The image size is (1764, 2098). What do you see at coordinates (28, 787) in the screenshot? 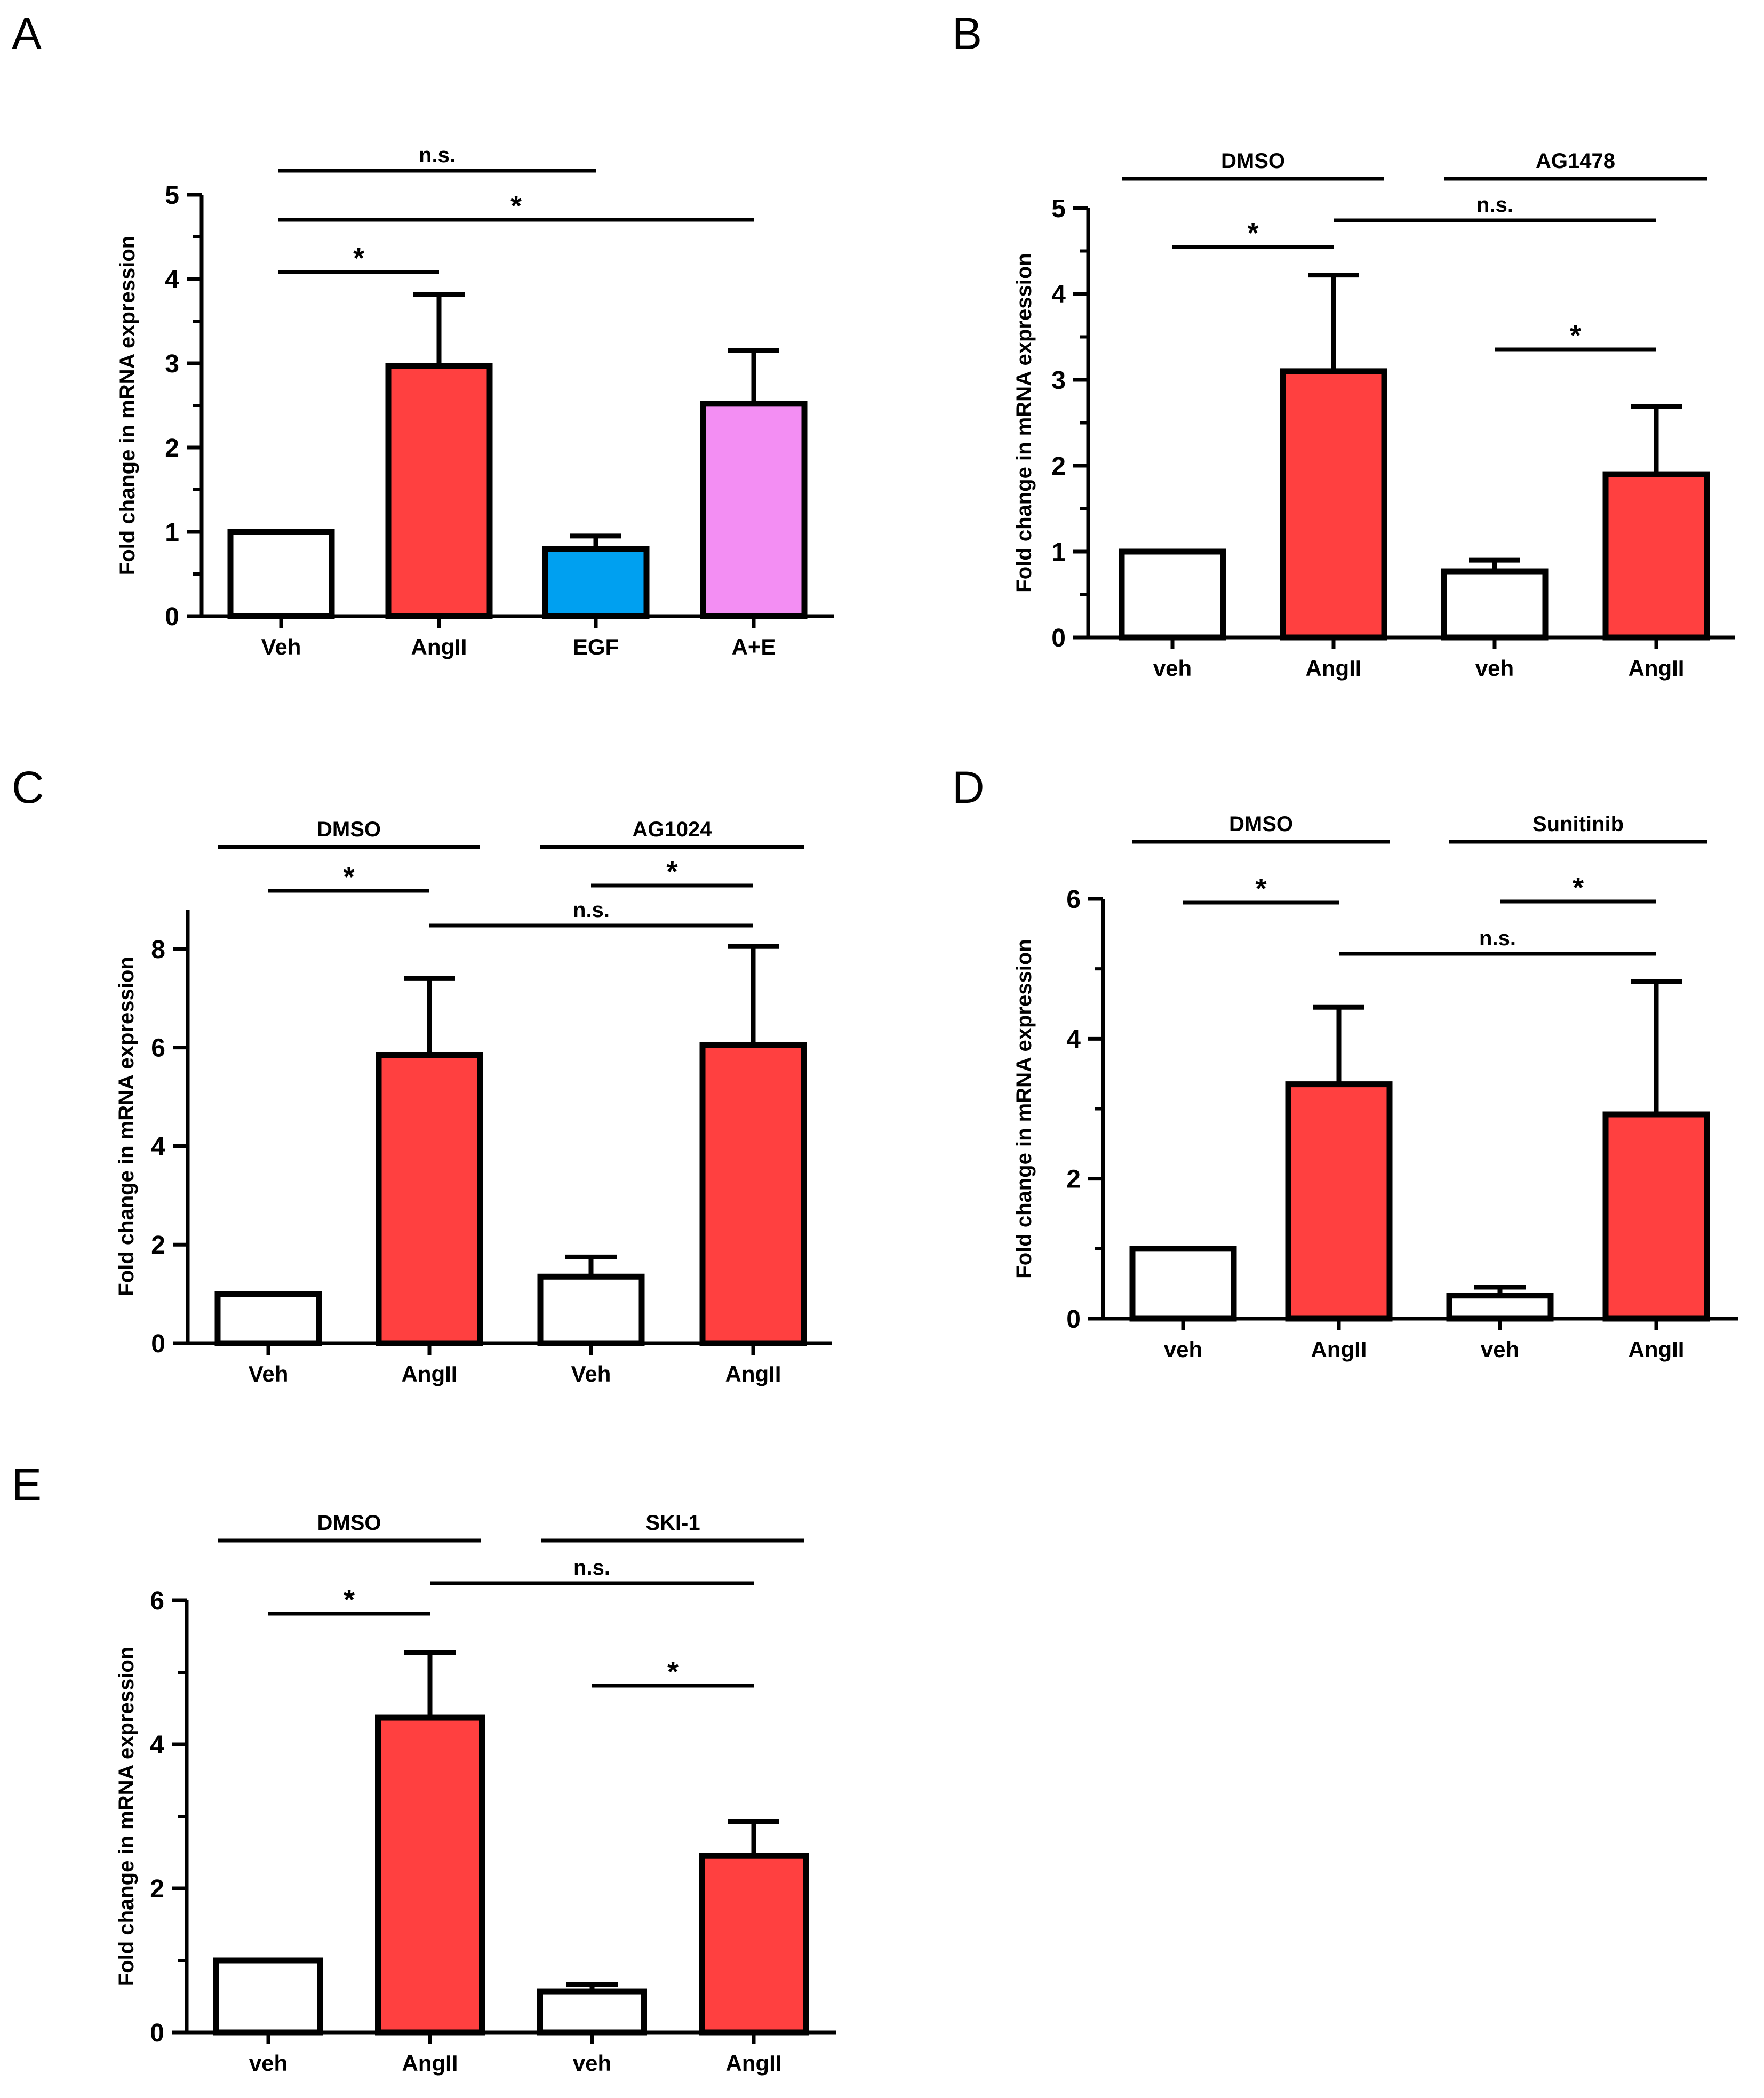
I see `panel-letter: C` at bounding box center [28, 787].